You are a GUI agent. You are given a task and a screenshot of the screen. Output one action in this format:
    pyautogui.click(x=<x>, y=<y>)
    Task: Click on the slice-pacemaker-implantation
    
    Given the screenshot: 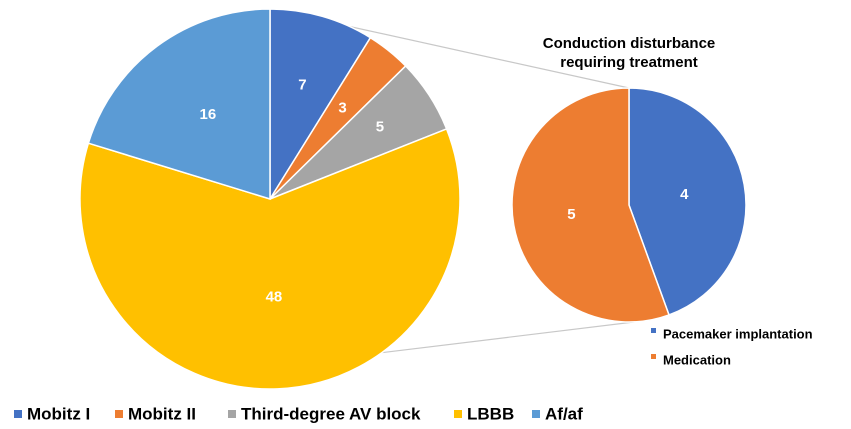 What is the action you would take?
    pyautogui.click(x=687, y=201)
    